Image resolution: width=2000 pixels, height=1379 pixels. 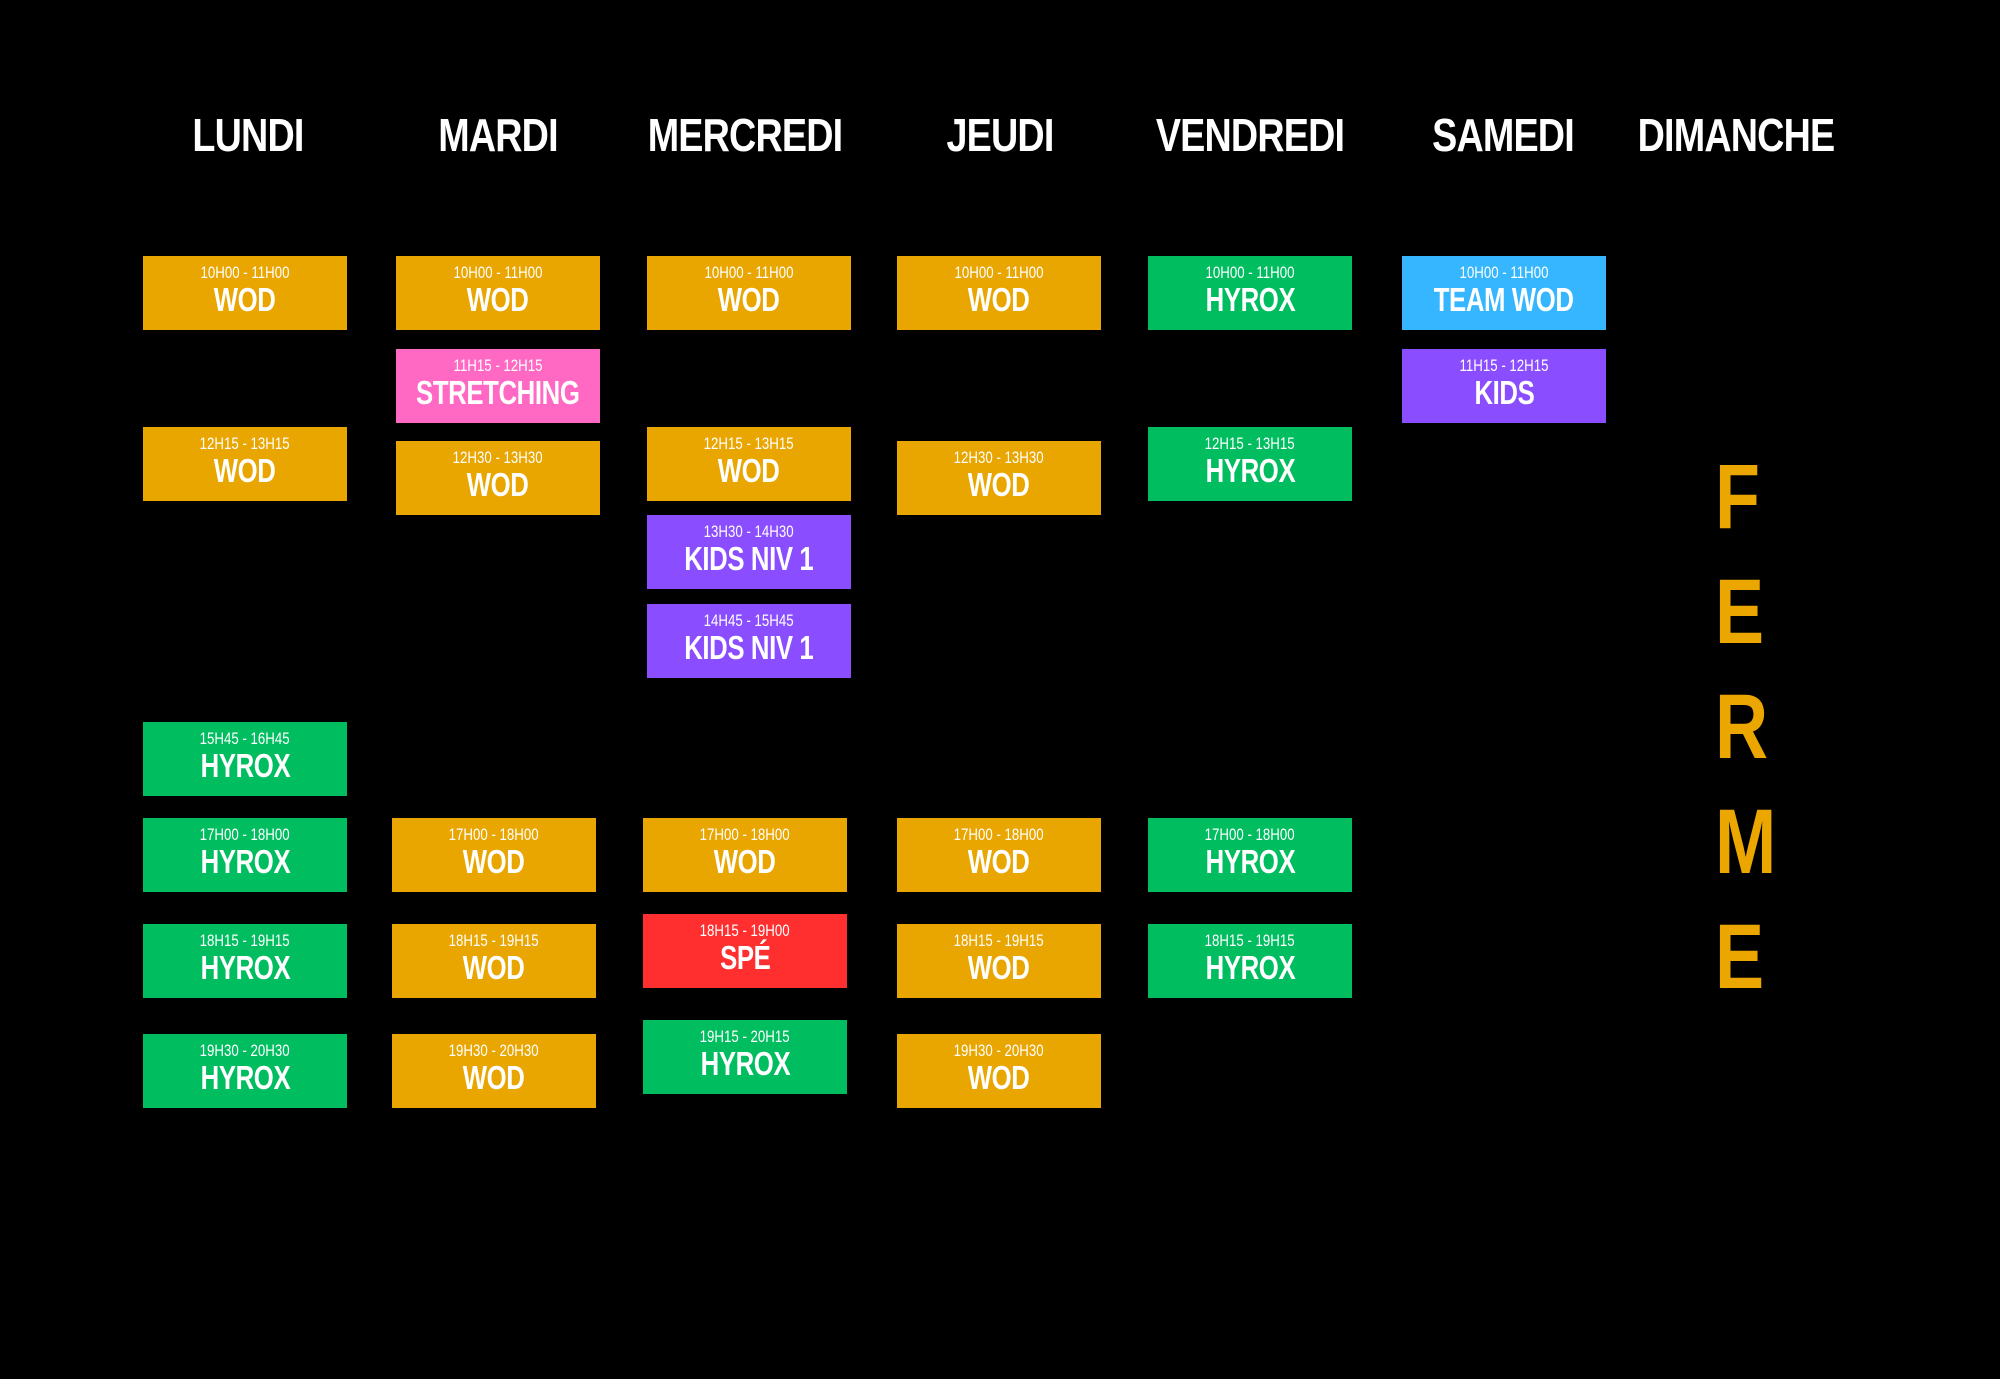 I want to click on session-mardi-4: 17H00 - 18H00 WOD, so click(x=494, y=855).